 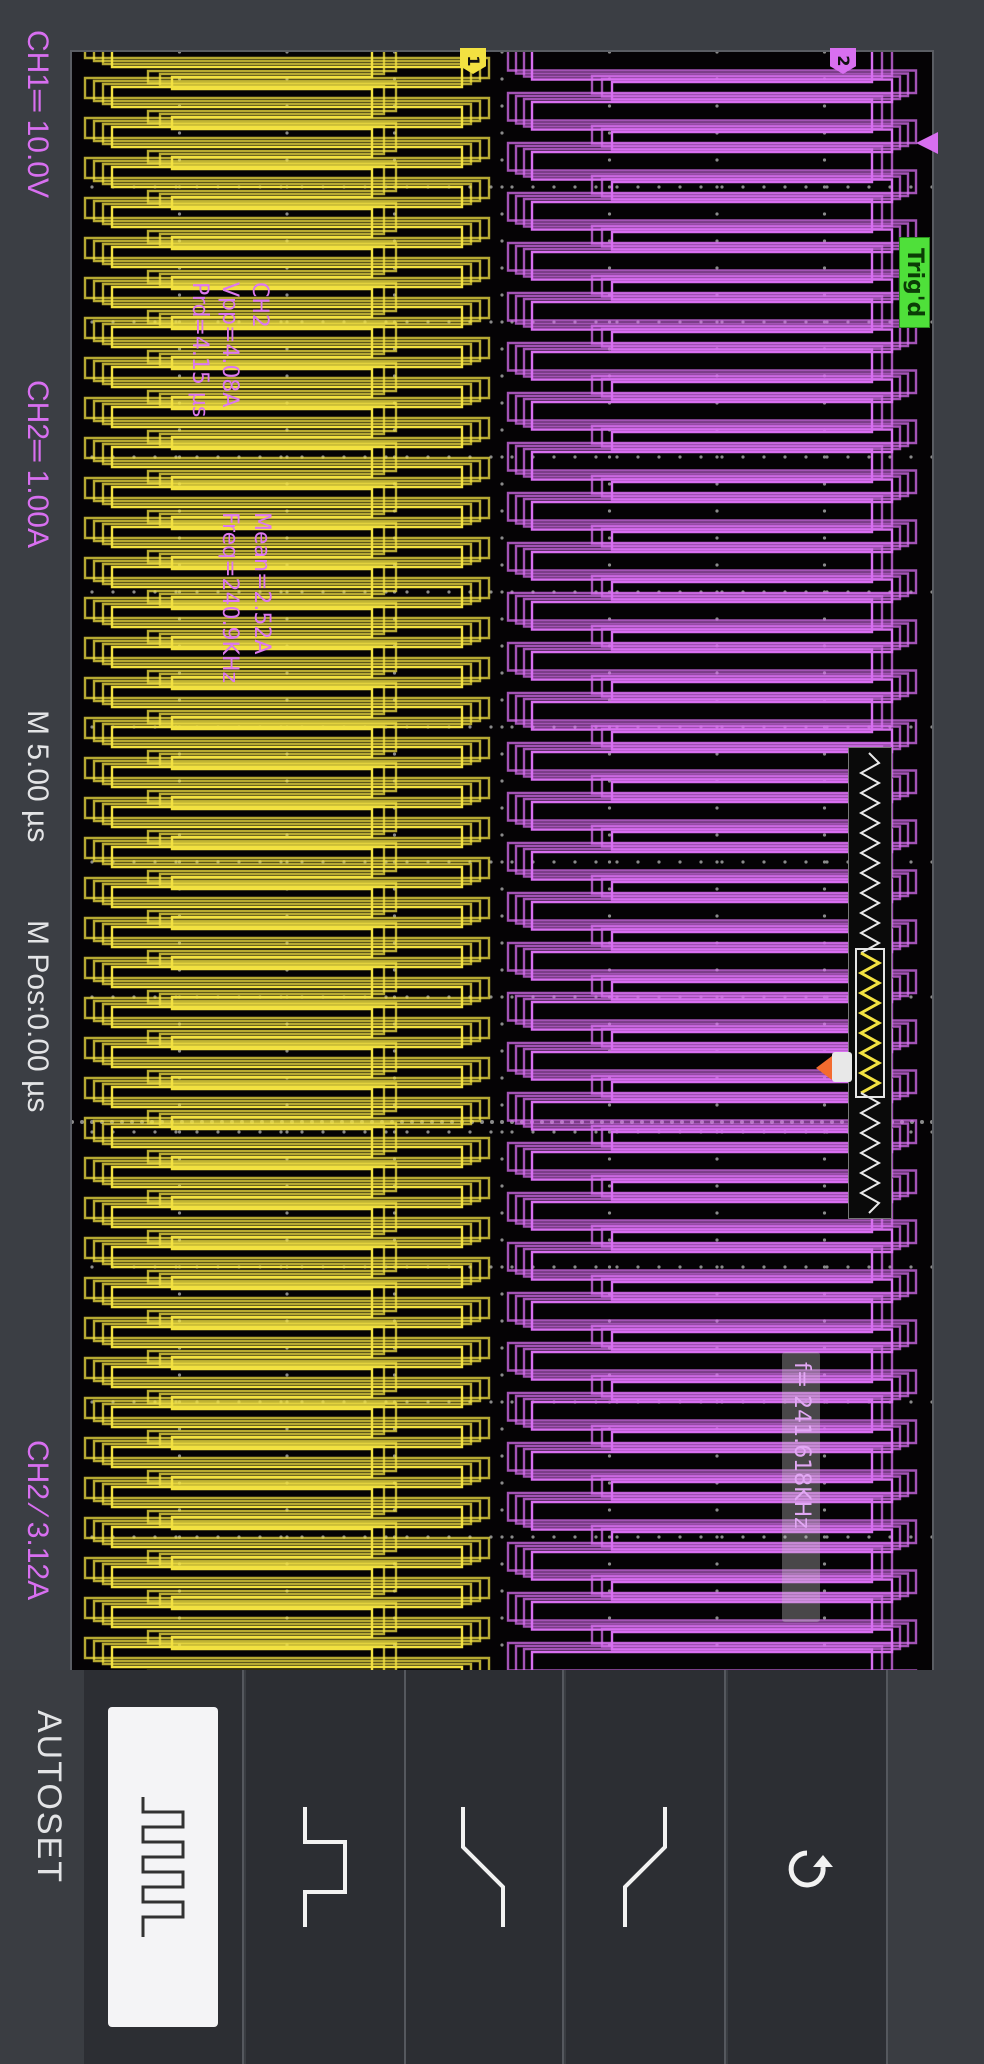 I want to click on trigger-info-label: CH2 ∕ 3.12A, so click(x=37, y=1520).